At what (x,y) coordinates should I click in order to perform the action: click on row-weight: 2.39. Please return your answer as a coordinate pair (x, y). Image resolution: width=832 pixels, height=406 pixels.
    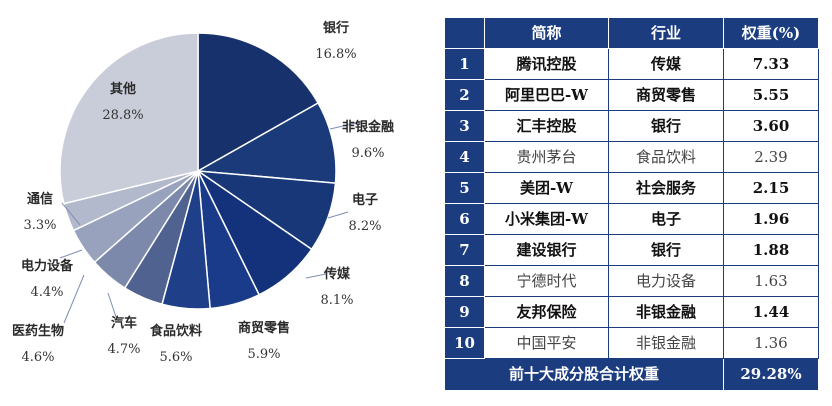
    Looking at the image, I should click on (771, 157).